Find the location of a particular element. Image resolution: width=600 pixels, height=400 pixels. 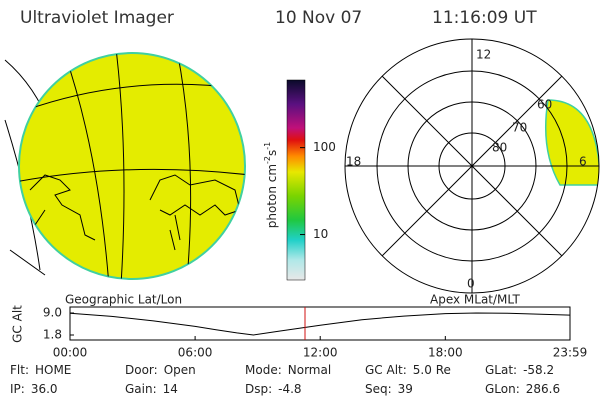

status-field: Mode: Normal is located at coordinates (288, 370).